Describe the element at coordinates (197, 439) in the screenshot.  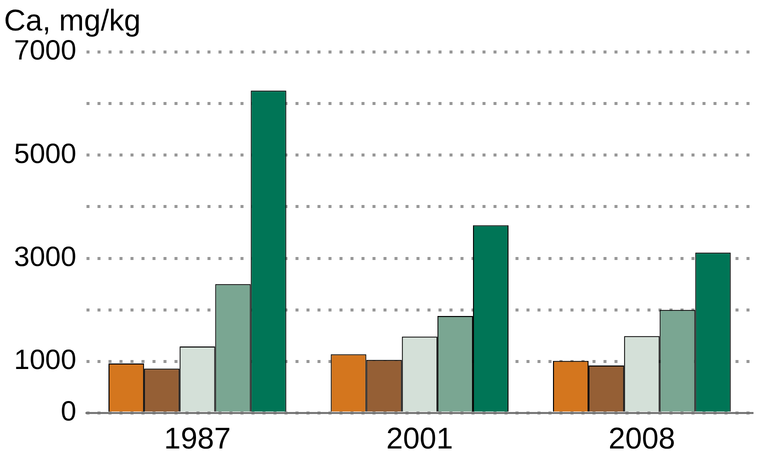
I see `x-tick-label: 1987` at that location.